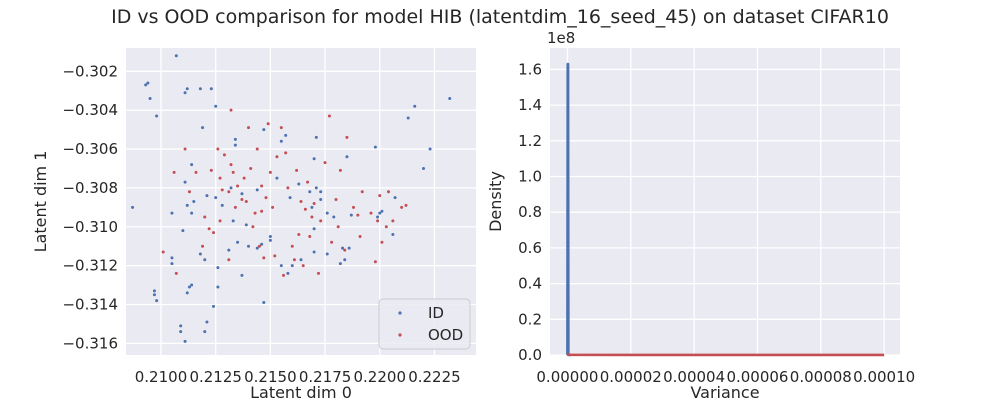 The image size is (1000, 400). What do you see at coordinates (215, 377) in the screenshot?
I see `scatter-x-tick-label: 0.2125` at bounding box center [215, 377].